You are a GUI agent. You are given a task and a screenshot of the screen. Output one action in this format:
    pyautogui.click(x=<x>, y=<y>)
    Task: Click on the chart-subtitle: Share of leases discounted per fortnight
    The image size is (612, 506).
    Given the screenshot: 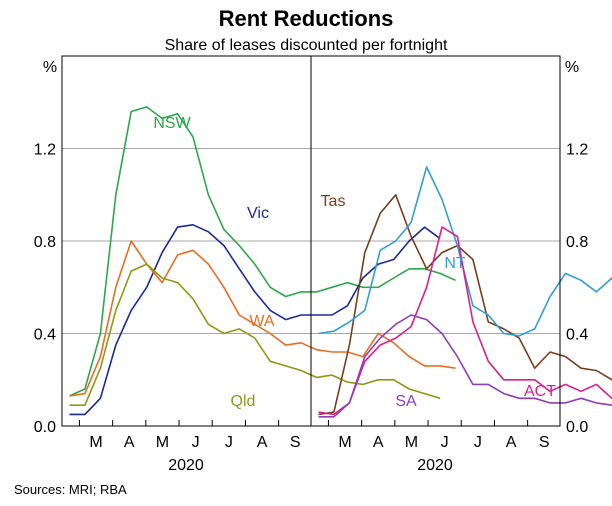 What is the action you would take?
    pyautogui.click(x=306, y=45)
    